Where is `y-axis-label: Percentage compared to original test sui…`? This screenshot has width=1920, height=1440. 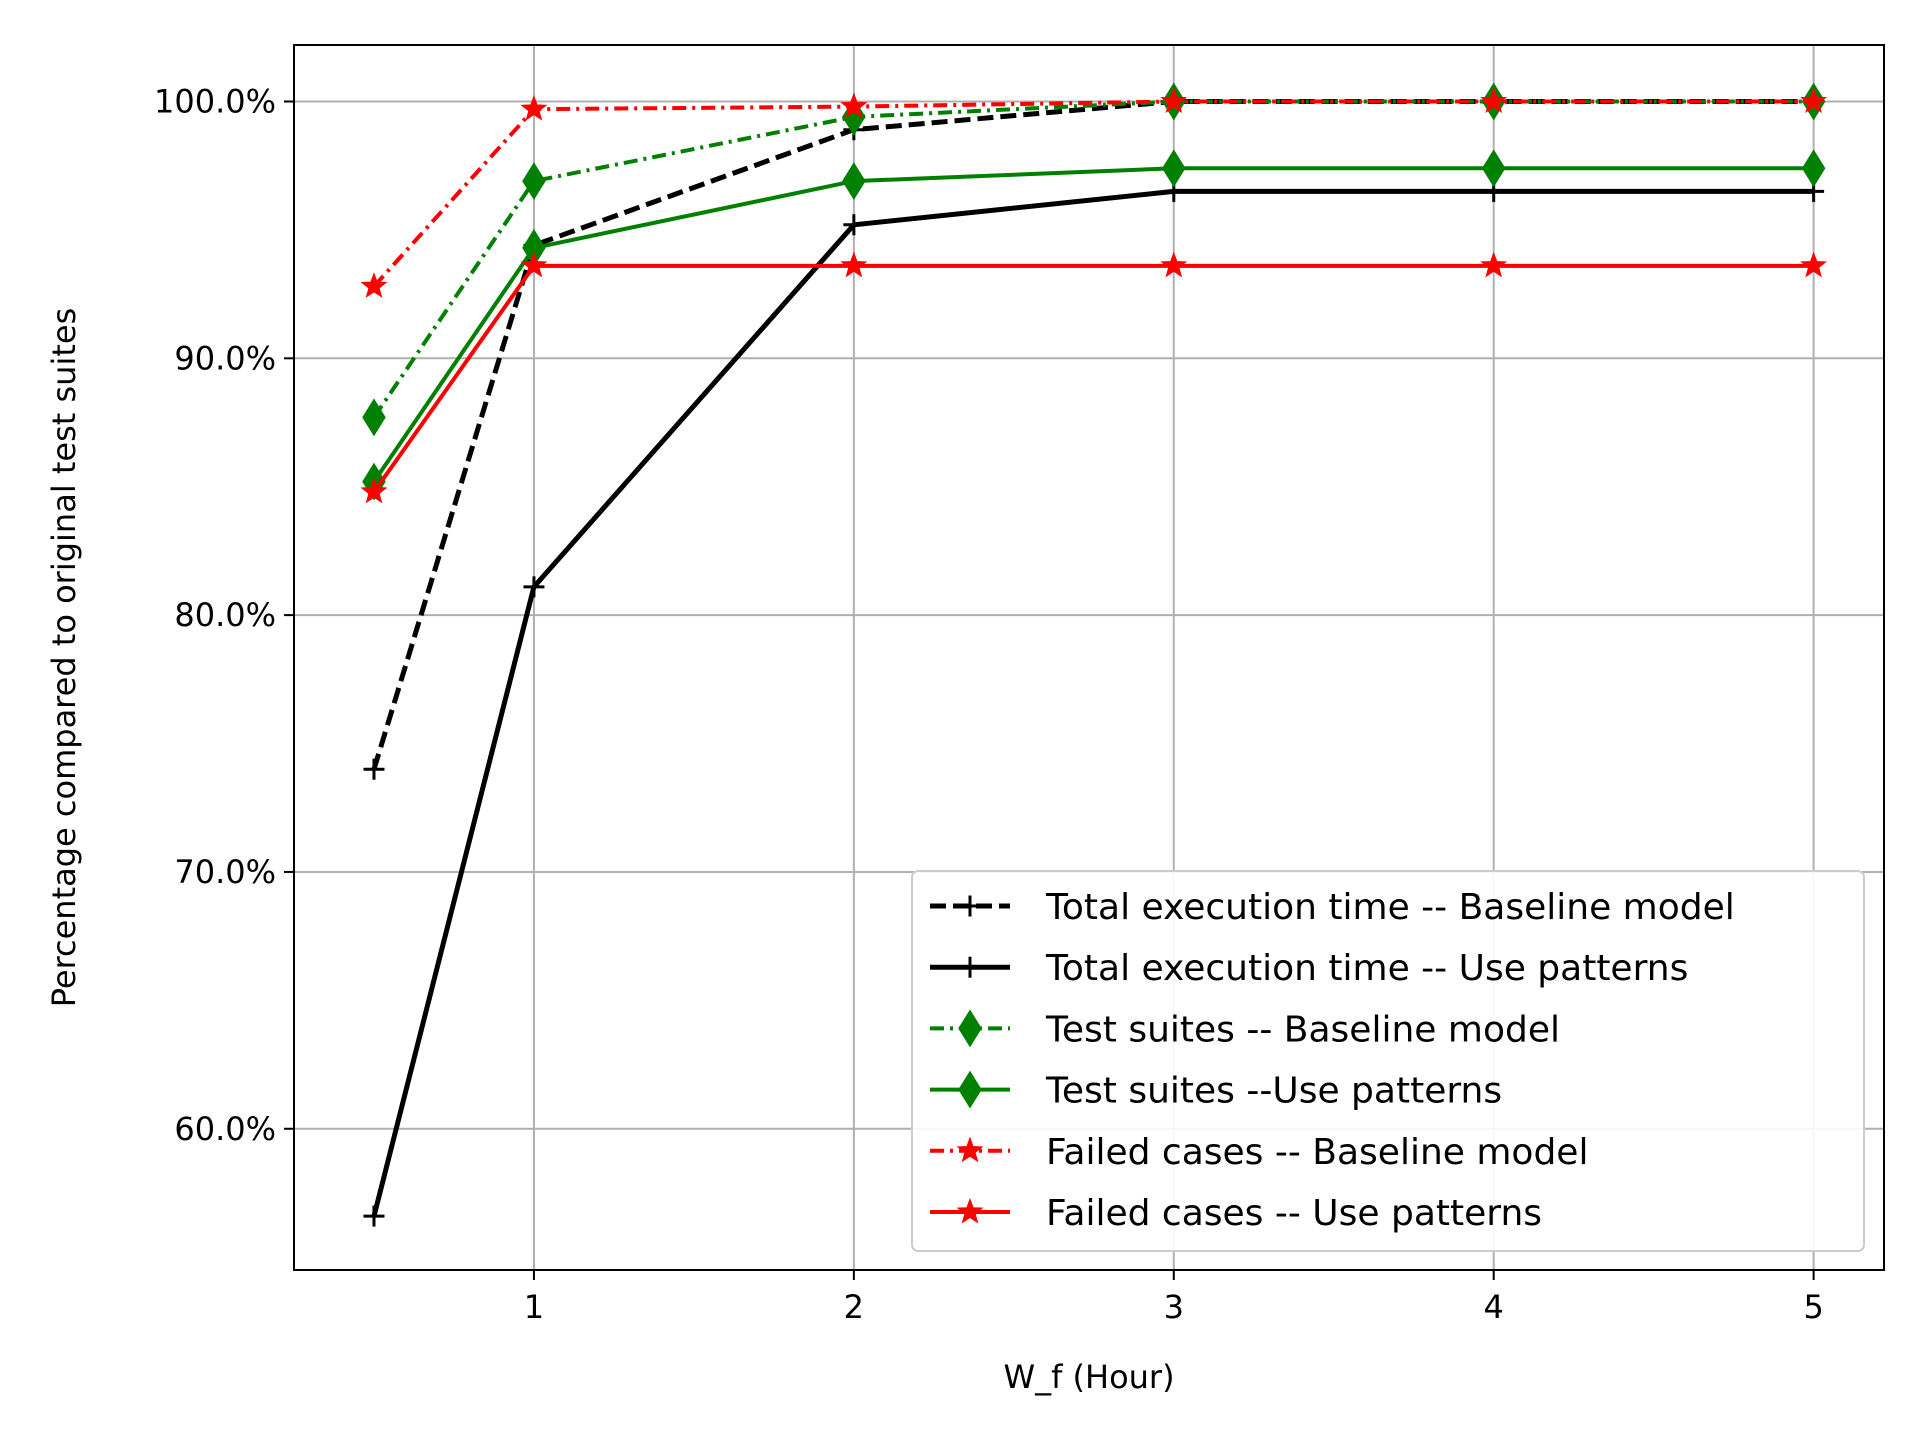 y-axis-label: Percentage compared to original test sui… is located at coordinates (64, 658).